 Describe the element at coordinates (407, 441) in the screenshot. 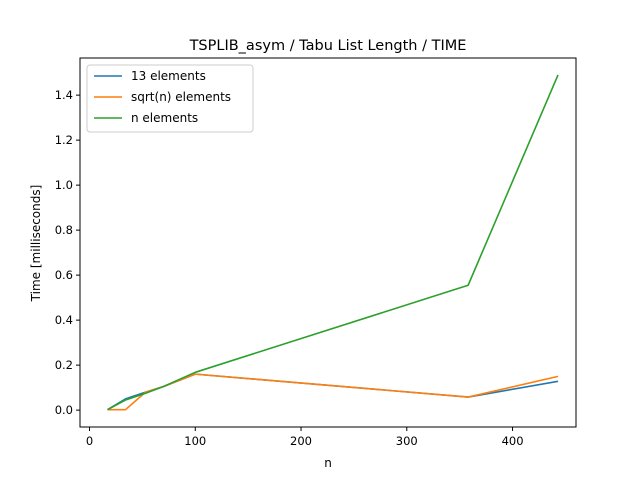

I see `x-tick-label: 300` at that location.